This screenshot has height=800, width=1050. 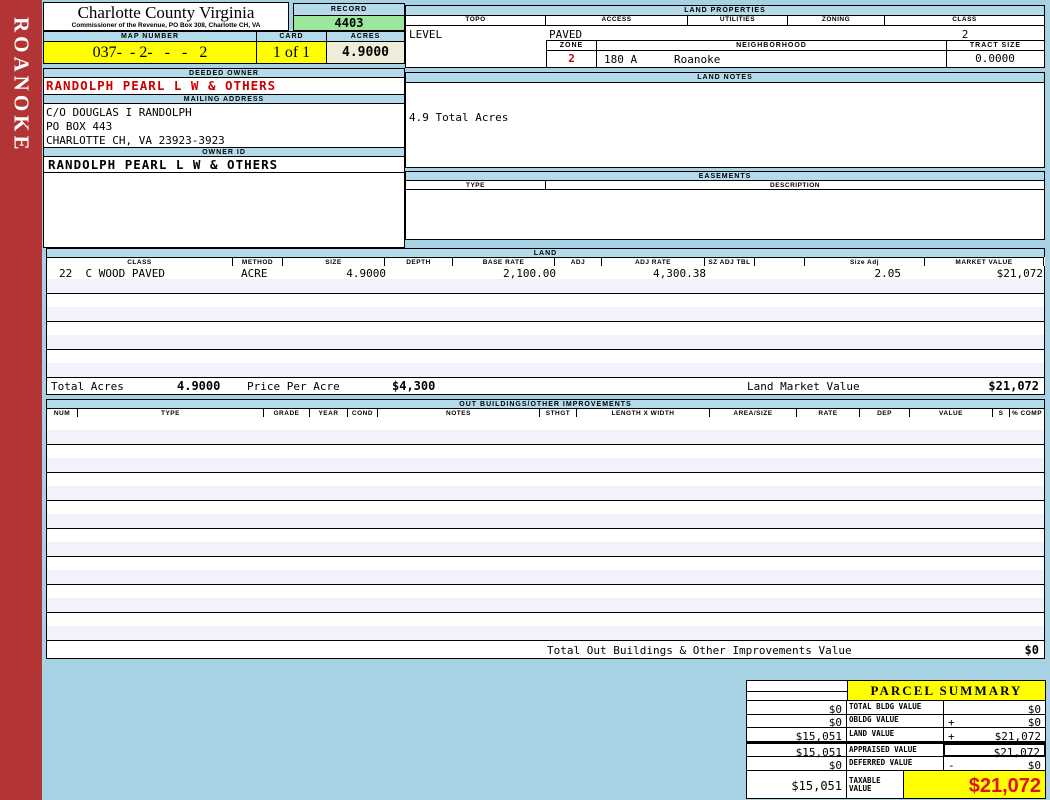 I want to click on address-line-2: PO BOX 443, so click(x=79, y=126).